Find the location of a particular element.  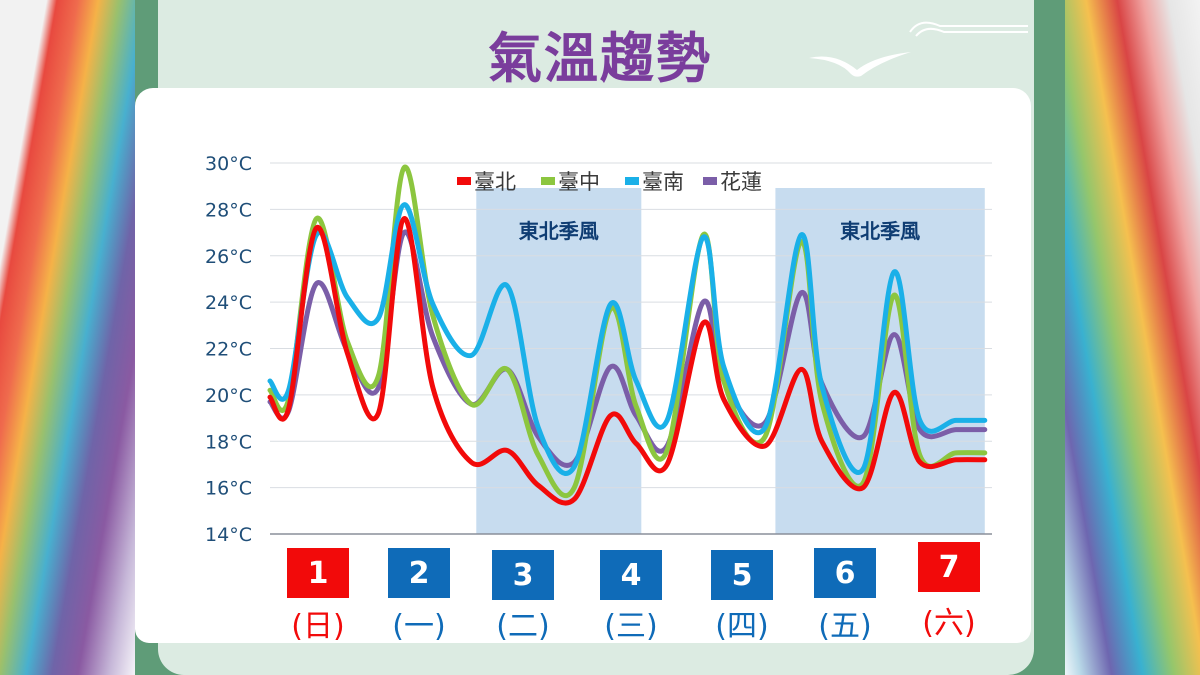

day-number-5: 5 is located at coordinates (742, 575).